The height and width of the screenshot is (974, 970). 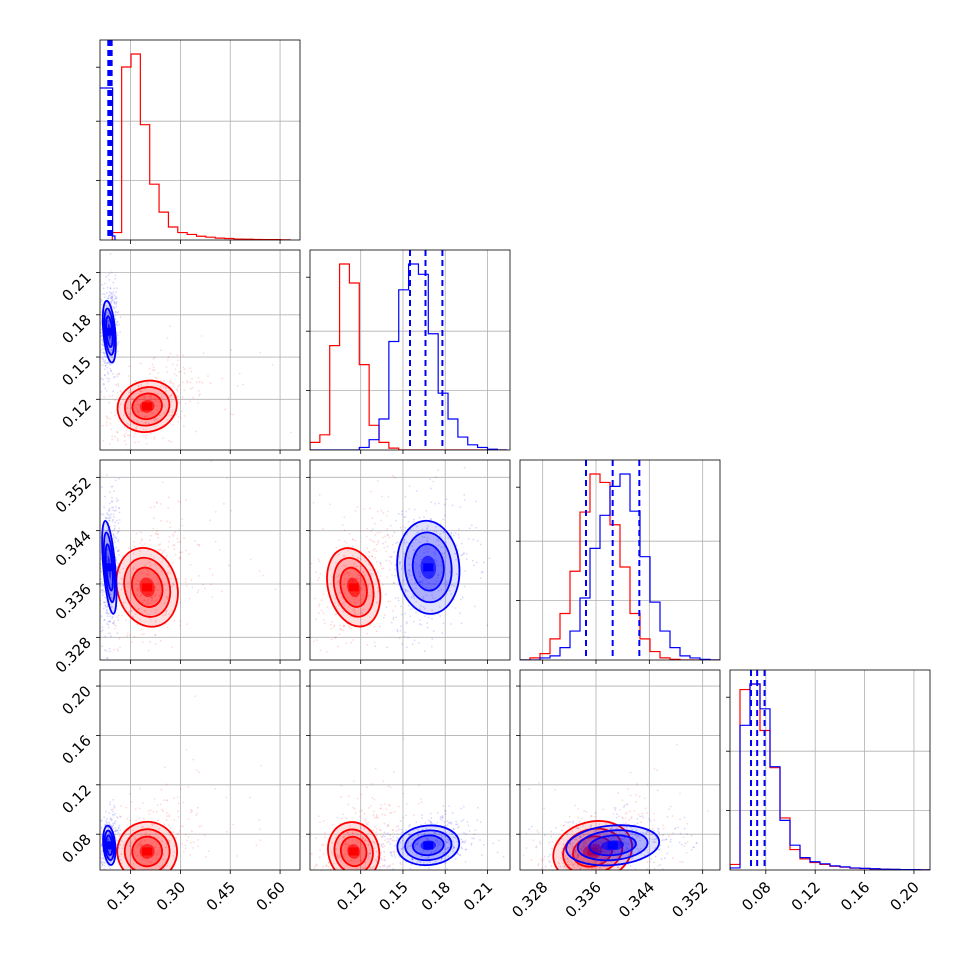 I want to click on panel-p3-p2, so click(x=408, y=561).